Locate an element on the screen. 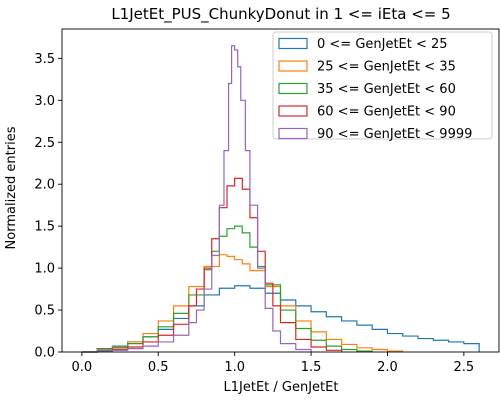 This screenshot has height=405, width=500. x-tick-label: 1.5 is located at coordinates (311, 367).